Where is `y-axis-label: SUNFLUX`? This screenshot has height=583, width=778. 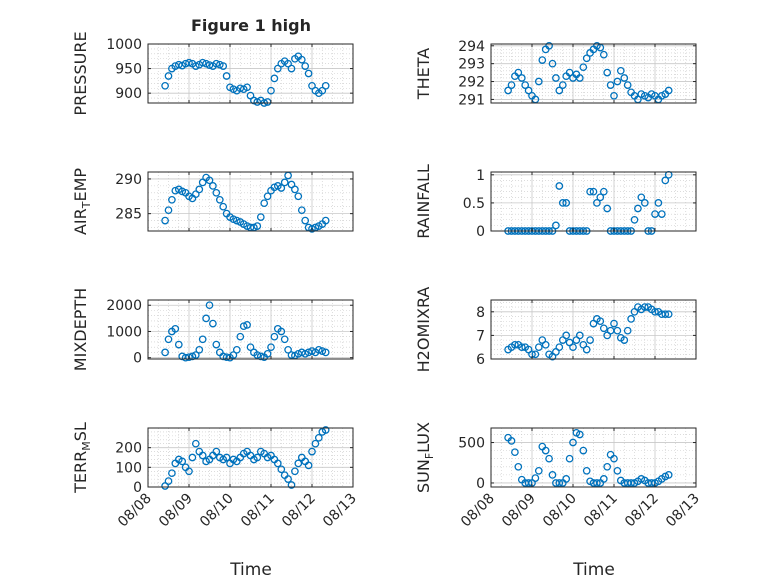
y-axis-label: SUNFLUX is located at coordinates (425, 457).